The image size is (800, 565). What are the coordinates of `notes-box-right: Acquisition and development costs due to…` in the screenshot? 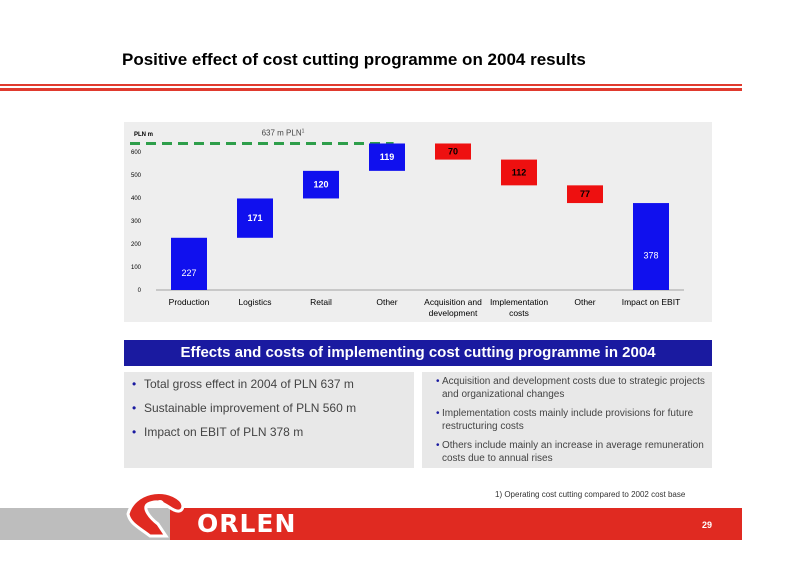 It's located at (567, 420).